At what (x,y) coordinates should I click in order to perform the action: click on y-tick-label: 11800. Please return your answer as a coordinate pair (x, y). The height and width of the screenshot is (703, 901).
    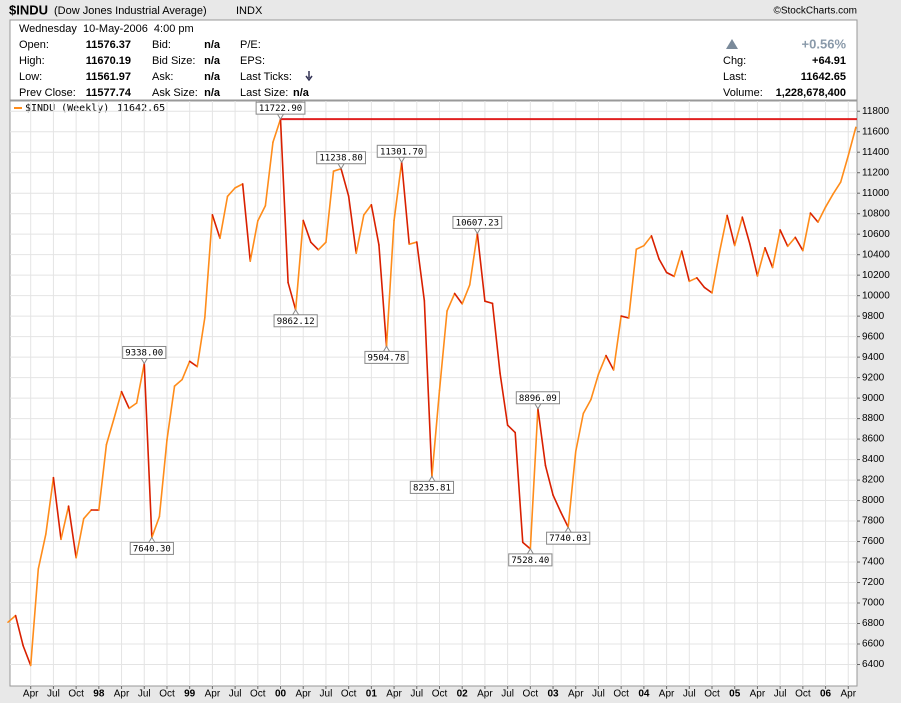
    Looking at the image, I should click on (876, 111).